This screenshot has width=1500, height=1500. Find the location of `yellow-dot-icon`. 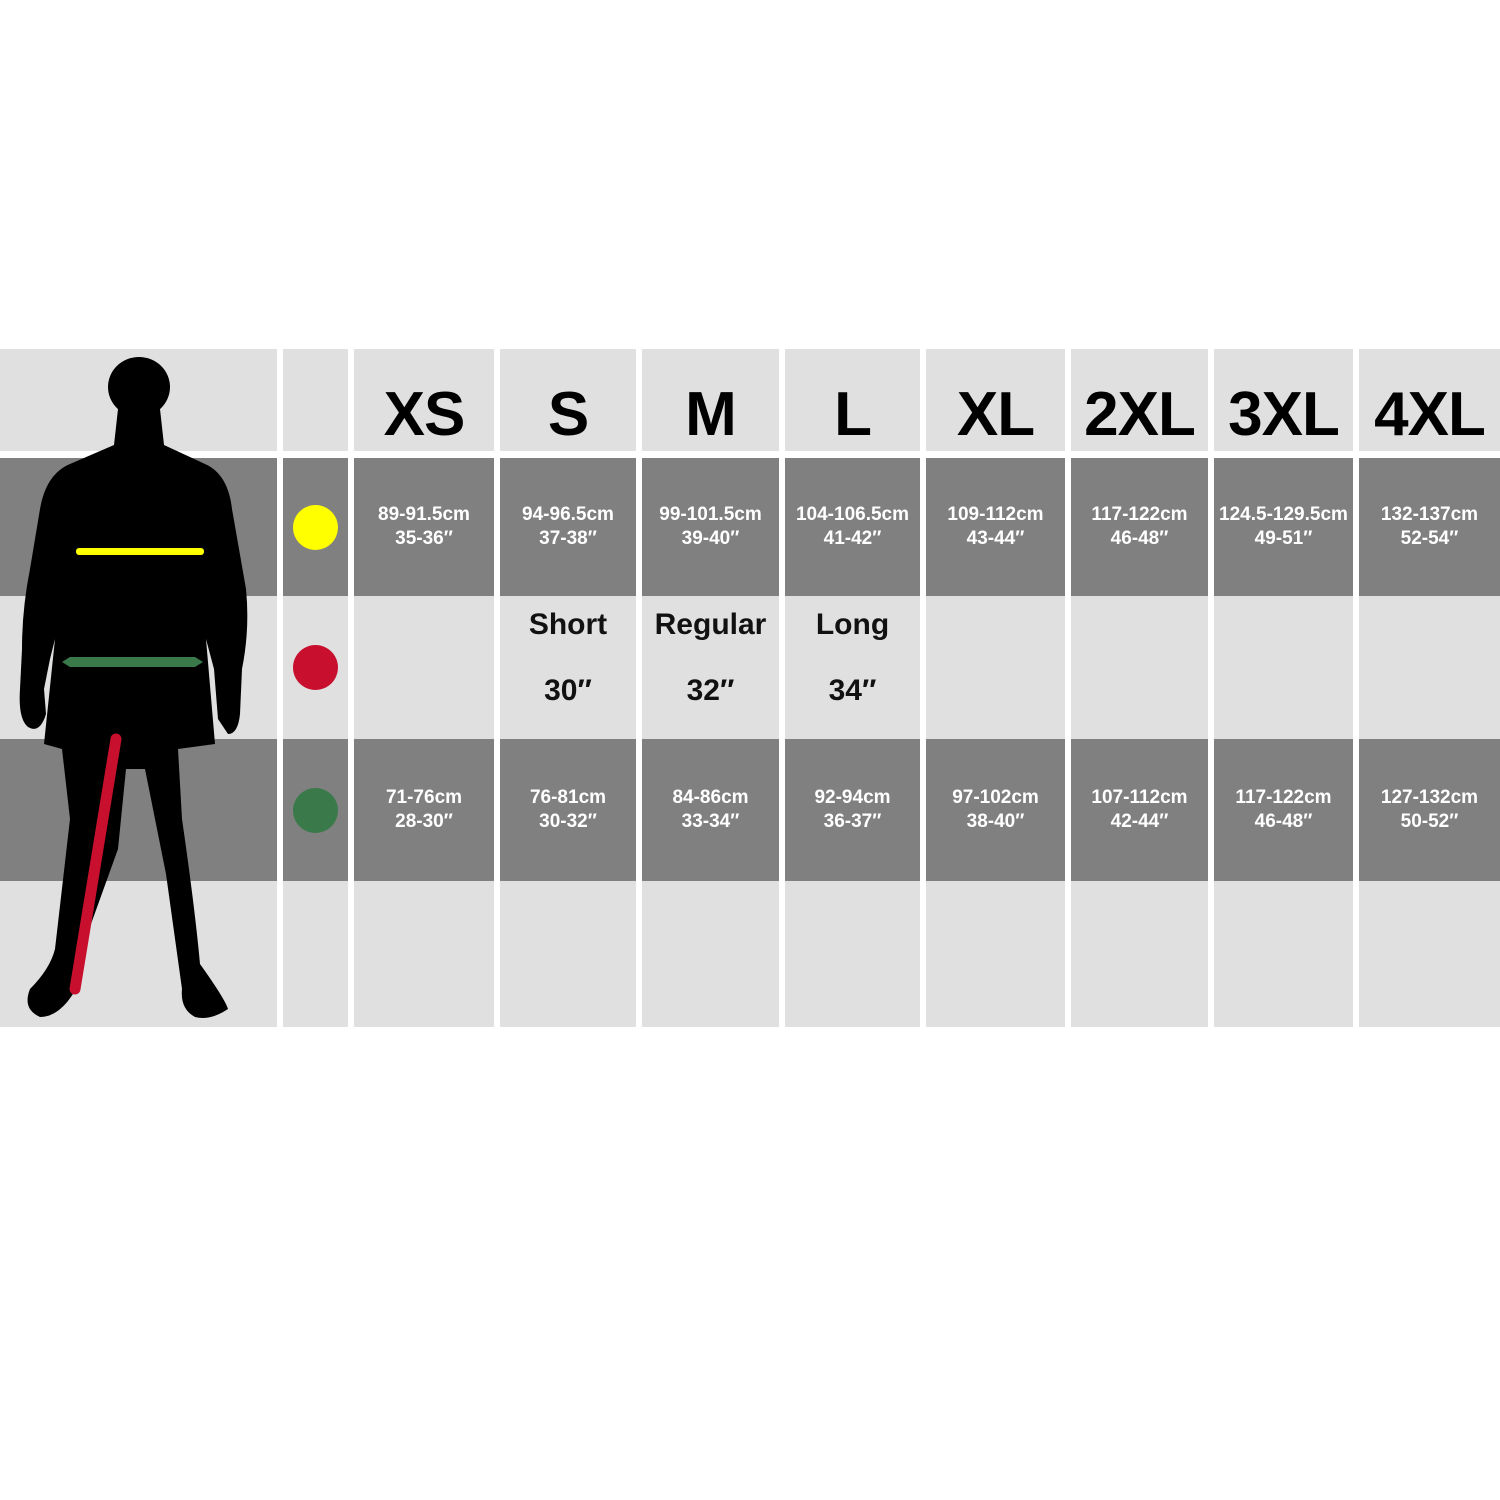

yellow-dot-icon is located at coordinates (315, 527).